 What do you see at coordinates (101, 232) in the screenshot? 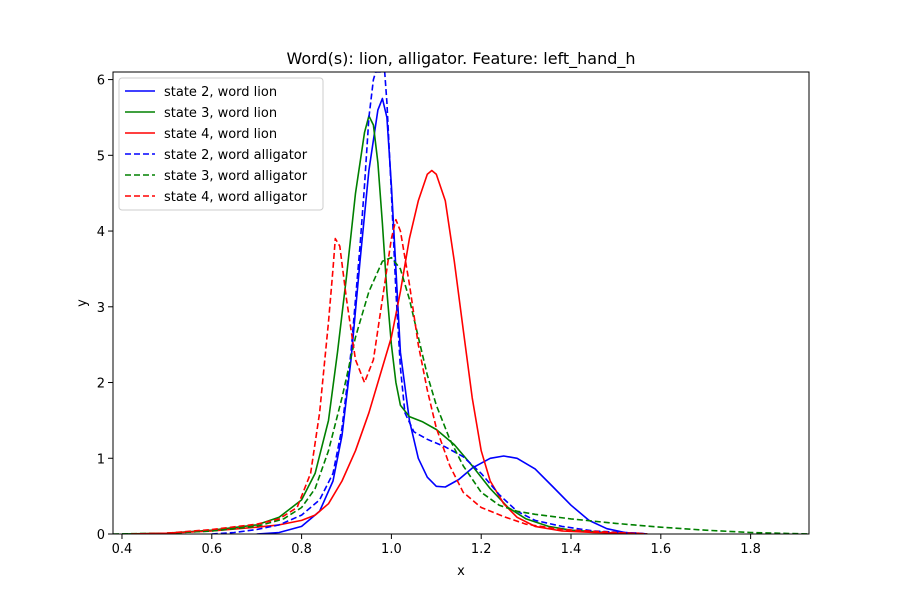
I see `y-tick-label: 4` at bounding box center [101, 232].